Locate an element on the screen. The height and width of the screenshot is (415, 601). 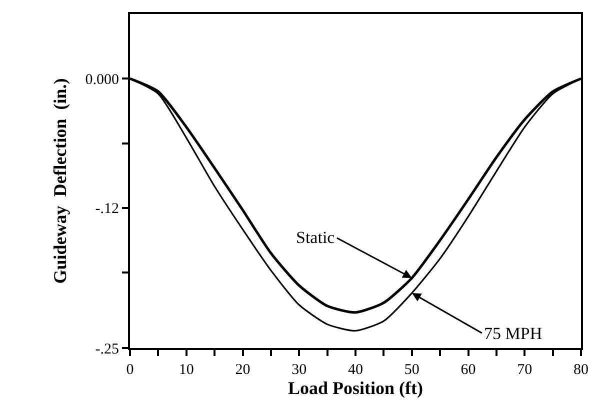
x-tick-label: 50 is located at coordinates (412, 370).